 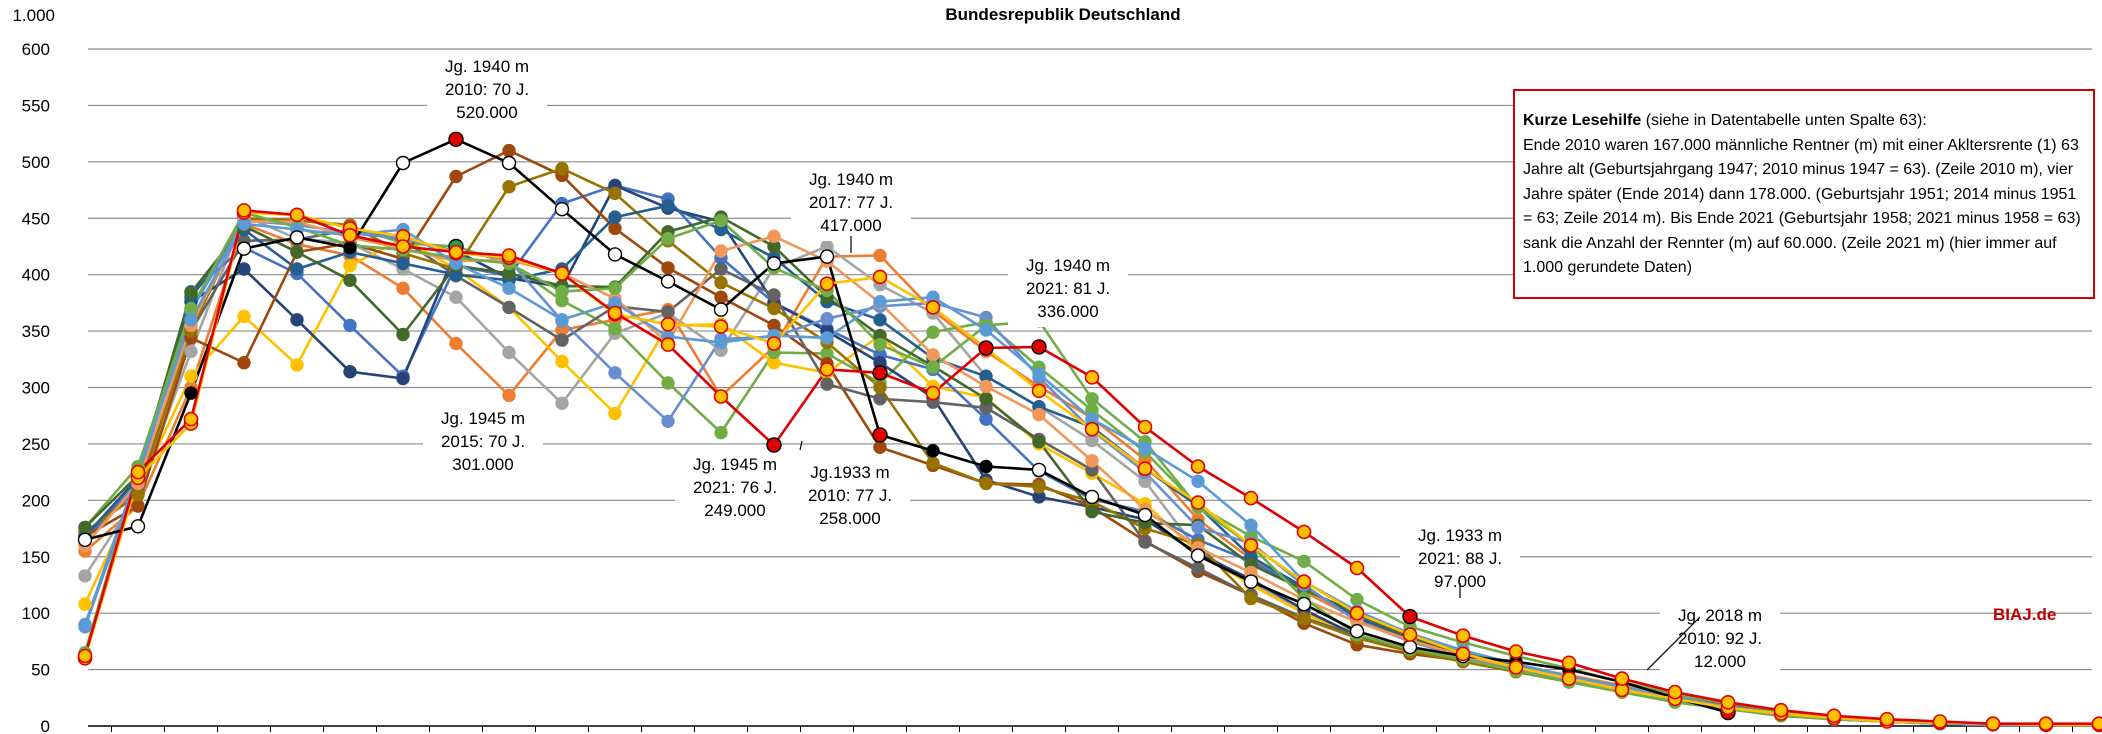 What do you see at coordinates (850, 225) in the screenshot?
I see `annotation-line: 417.000` at bounding box center [850, 225].